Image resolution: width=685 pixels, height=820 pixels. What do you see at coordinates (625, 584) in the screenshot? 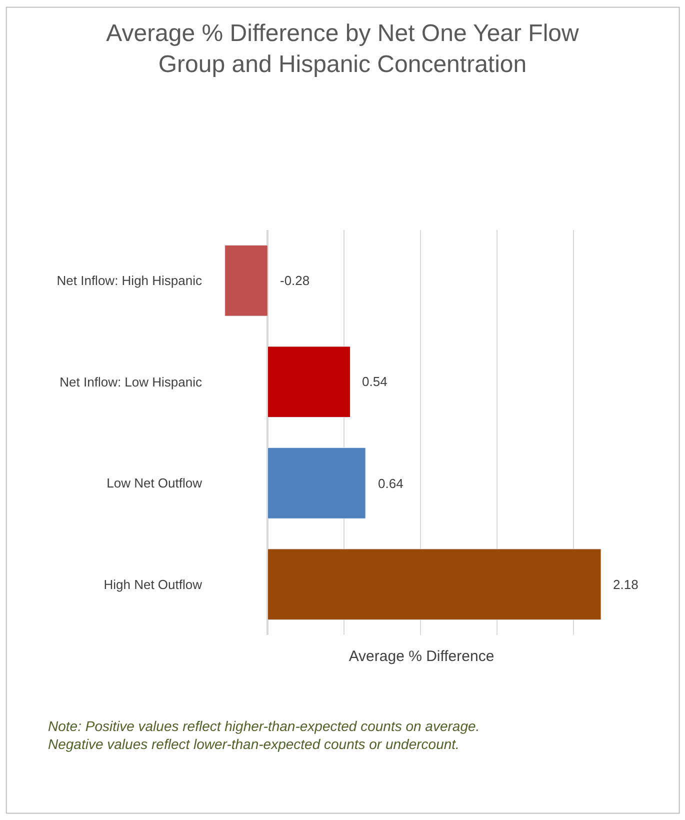
I see `data-label: 2.18` at bounding box center [625, 584].